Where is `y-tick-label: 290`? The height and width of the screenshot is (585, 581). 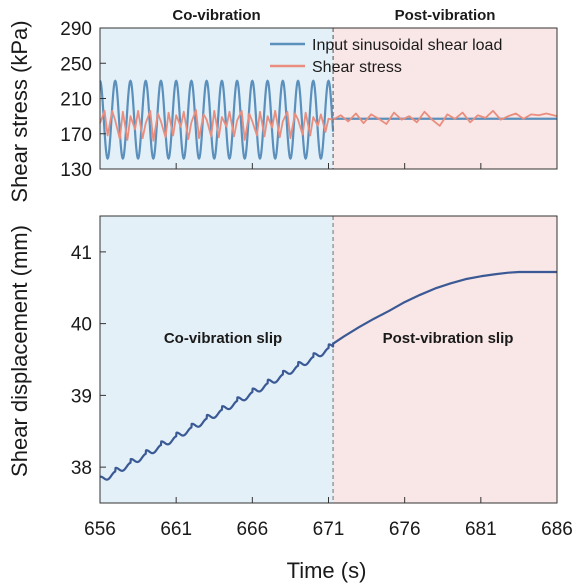 y-tick-label: 290 is located at coordinates (76, 29).